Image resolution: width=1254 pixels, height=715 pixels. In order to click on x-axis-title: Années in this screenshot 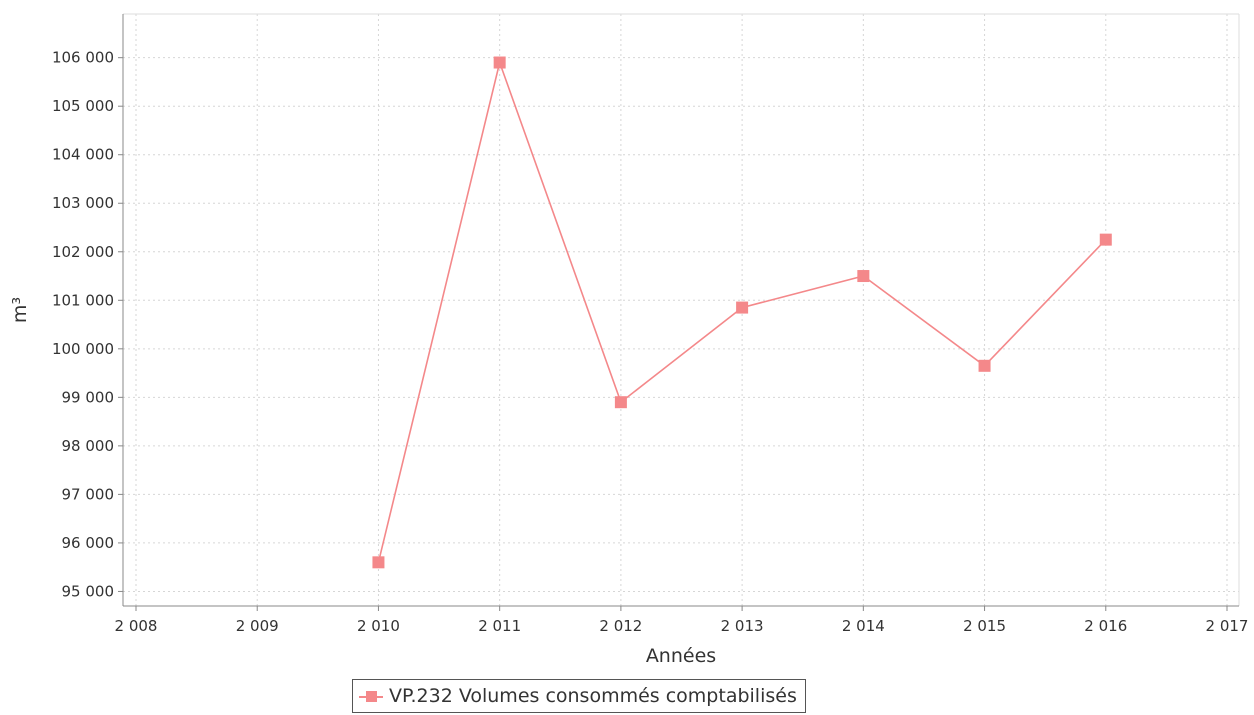, I will do `click(681, 656)`.